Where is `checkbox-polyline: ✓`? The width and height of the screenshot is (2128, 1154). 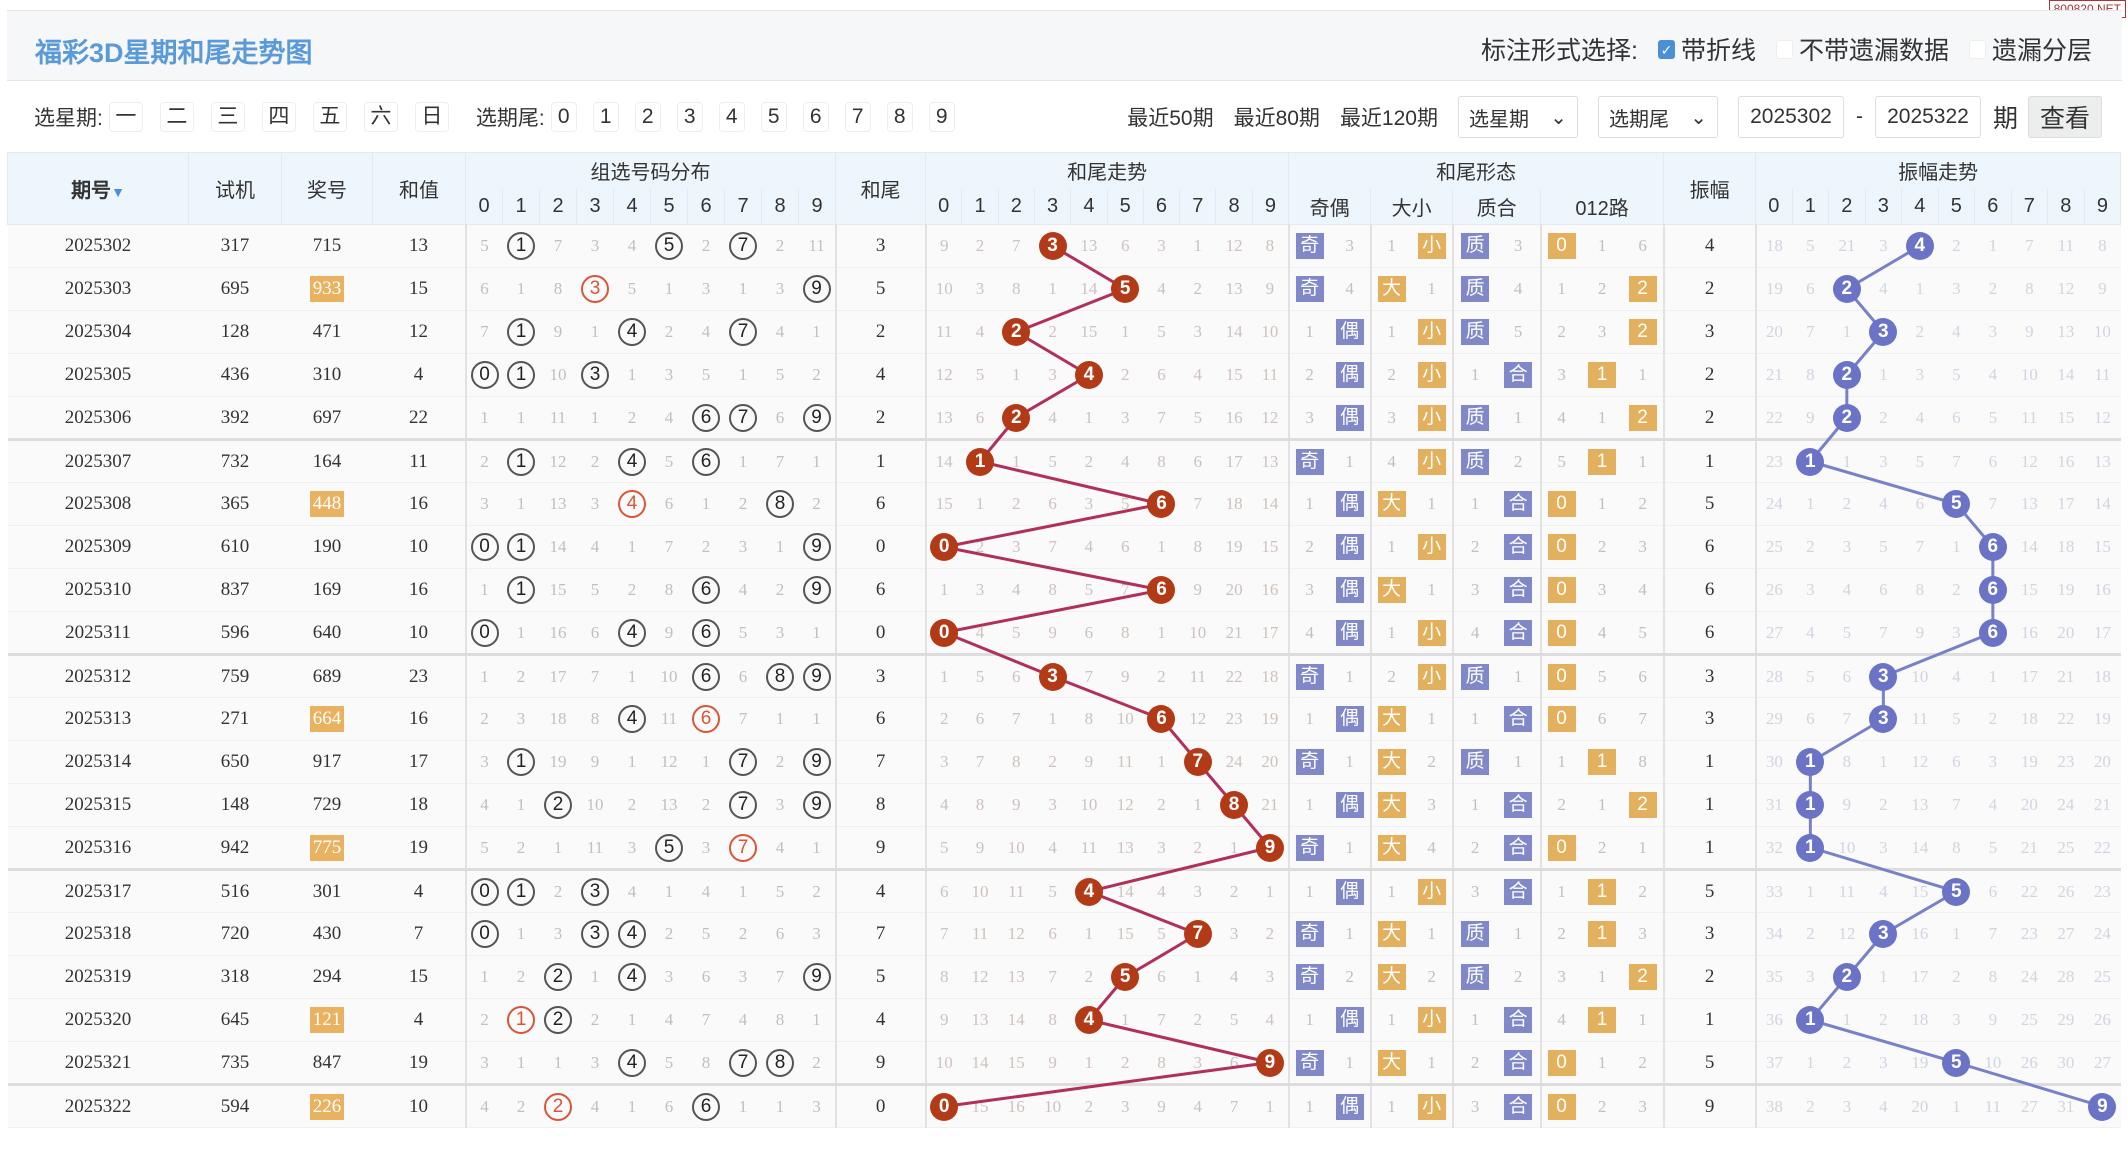
checkbox-polyline: ✓ is located at coordinates (1666, 49).